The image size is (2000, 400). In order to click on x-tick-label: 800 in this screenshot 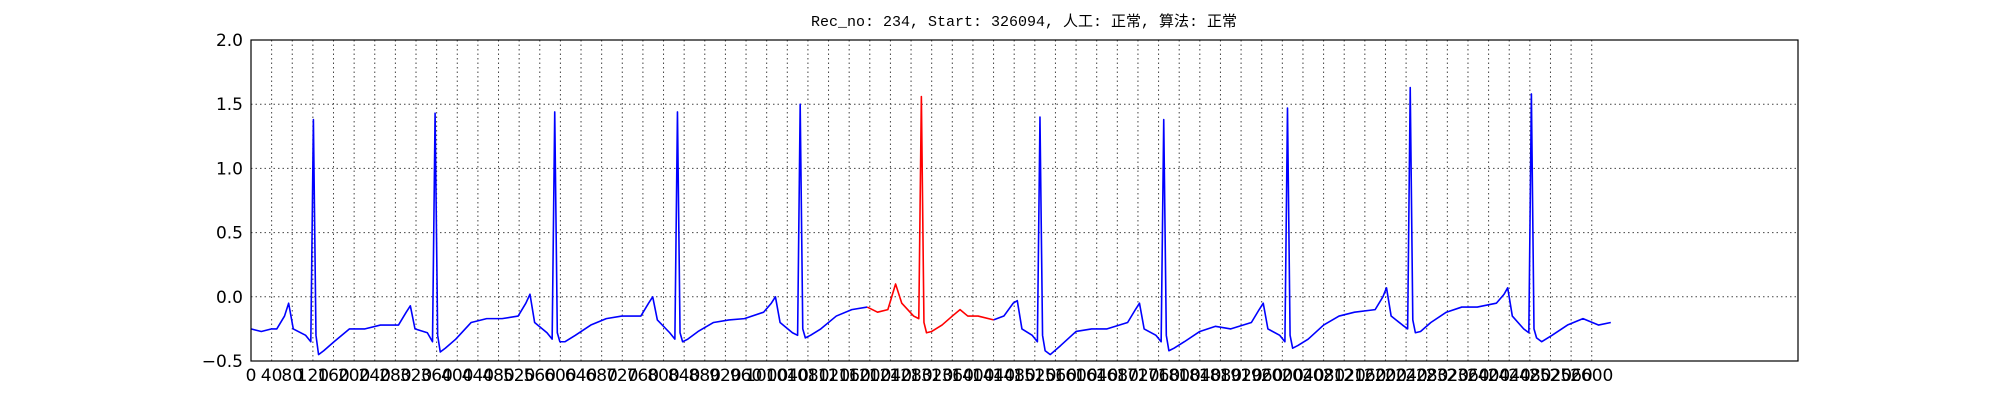, I will do `click(663, 376)`.